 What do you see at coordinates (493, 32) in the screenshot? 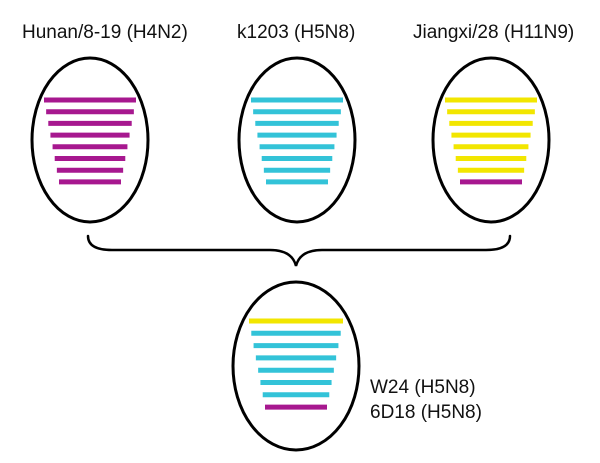
I see `parent-label-3: Jiangxi/28 (H11N9)` at bounding box center [493, 32].